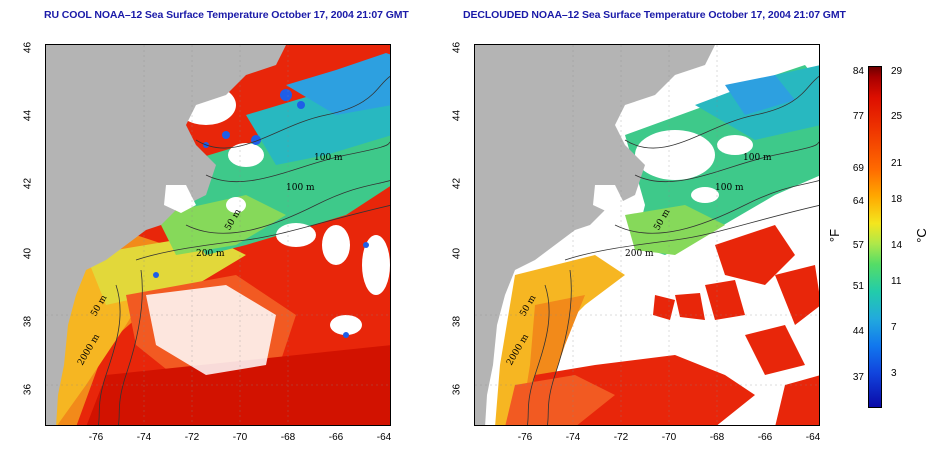  I want to click on colorbar-f-tick: 69, so click(858, 168).